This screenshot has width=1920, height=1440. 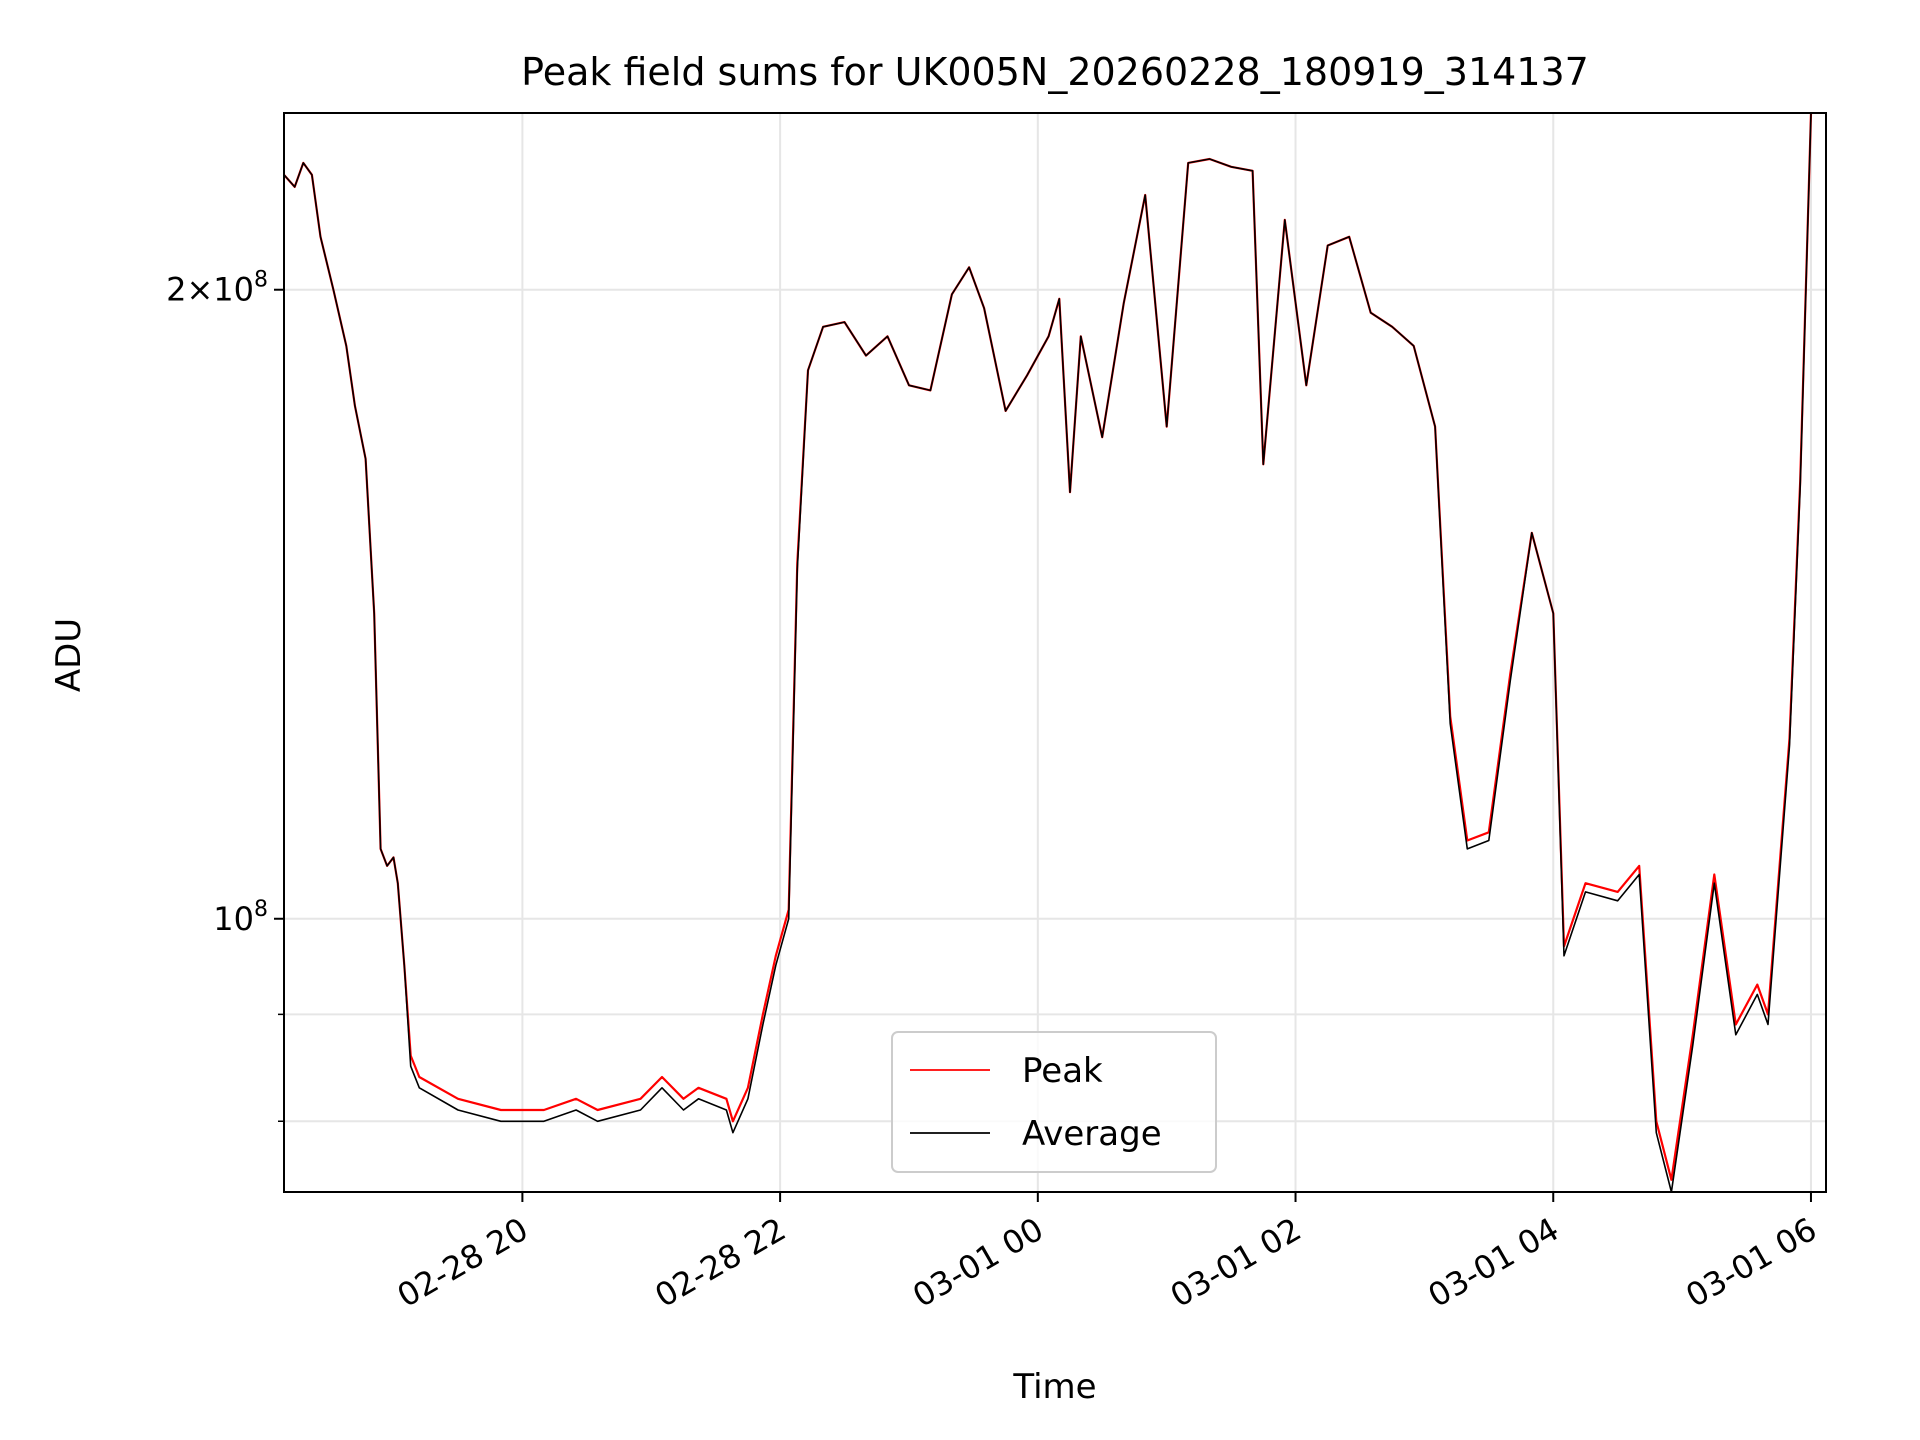 I want to click on x-axis-label: Time, so click(x=1054, y=1387).